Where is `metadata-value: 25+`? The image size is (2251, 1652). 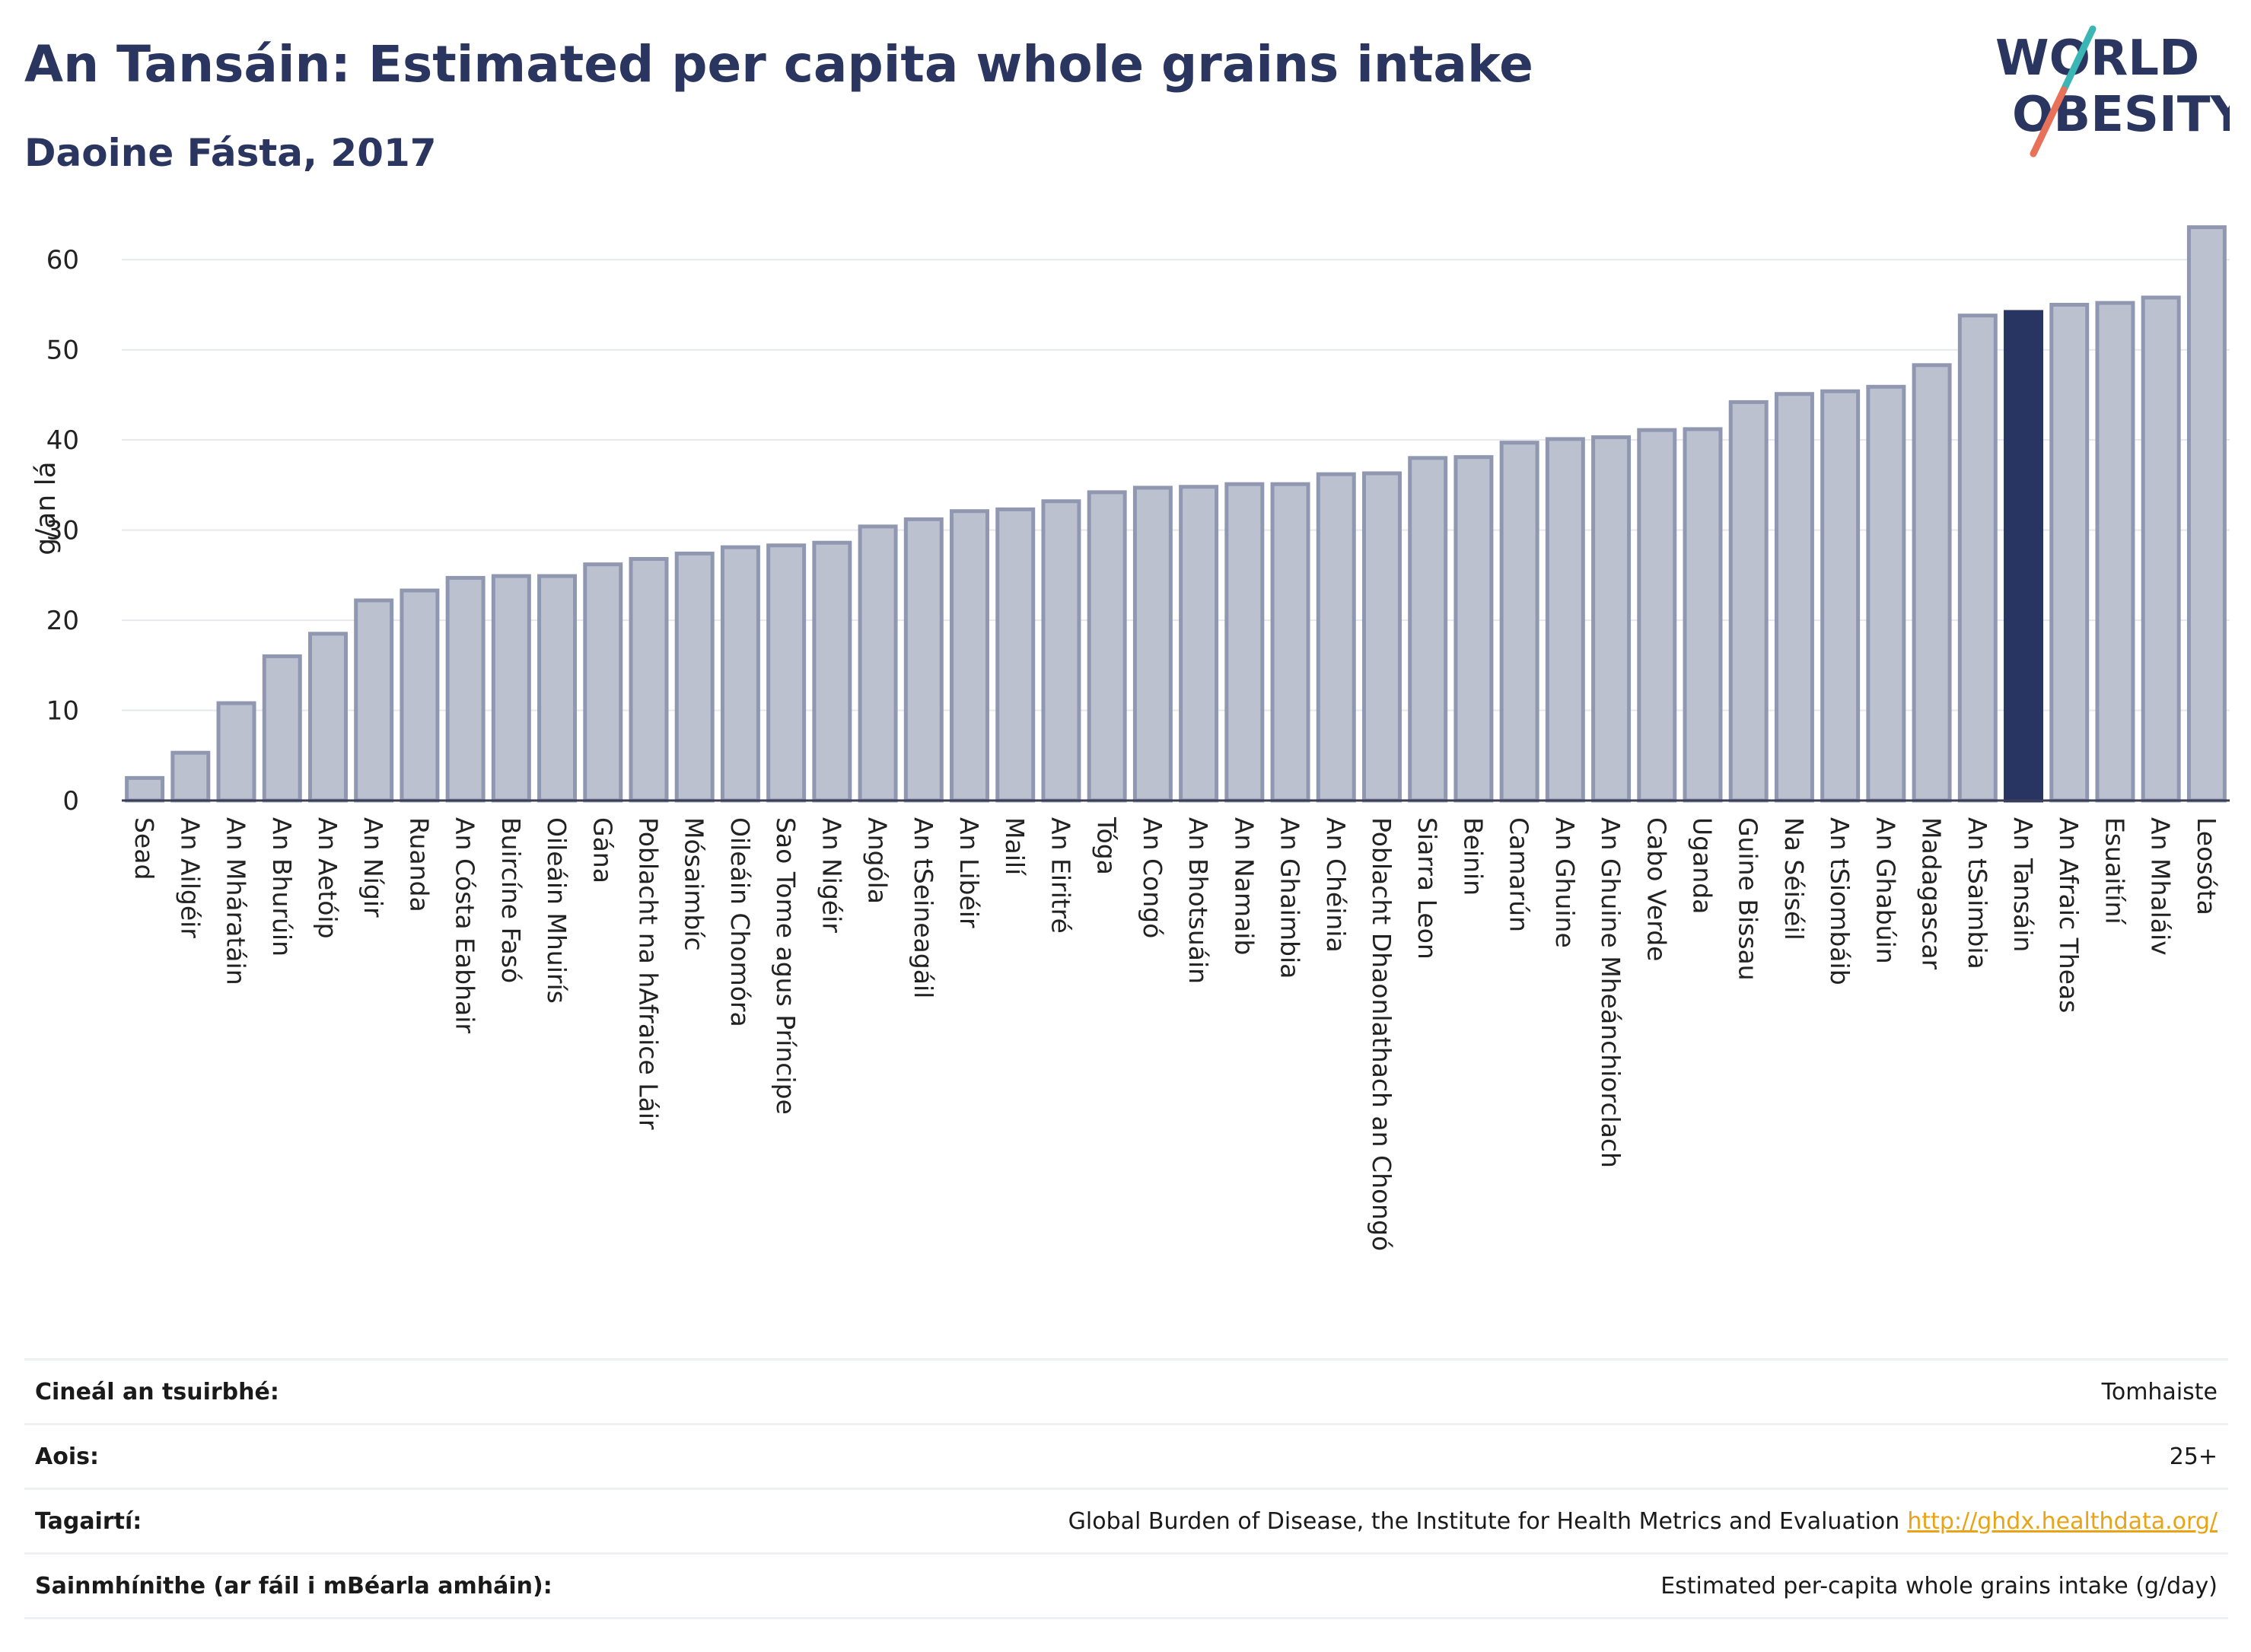
metadata-value: 25+ is located at coordinates (2194, 1457).